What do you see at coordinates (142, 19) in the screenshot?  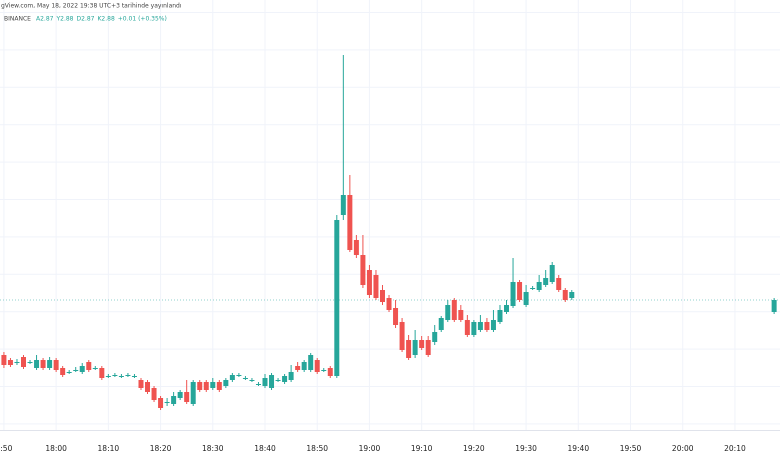 I see `legend-value: +0.01 (+0.35%)` at bounding box center [142, 19].